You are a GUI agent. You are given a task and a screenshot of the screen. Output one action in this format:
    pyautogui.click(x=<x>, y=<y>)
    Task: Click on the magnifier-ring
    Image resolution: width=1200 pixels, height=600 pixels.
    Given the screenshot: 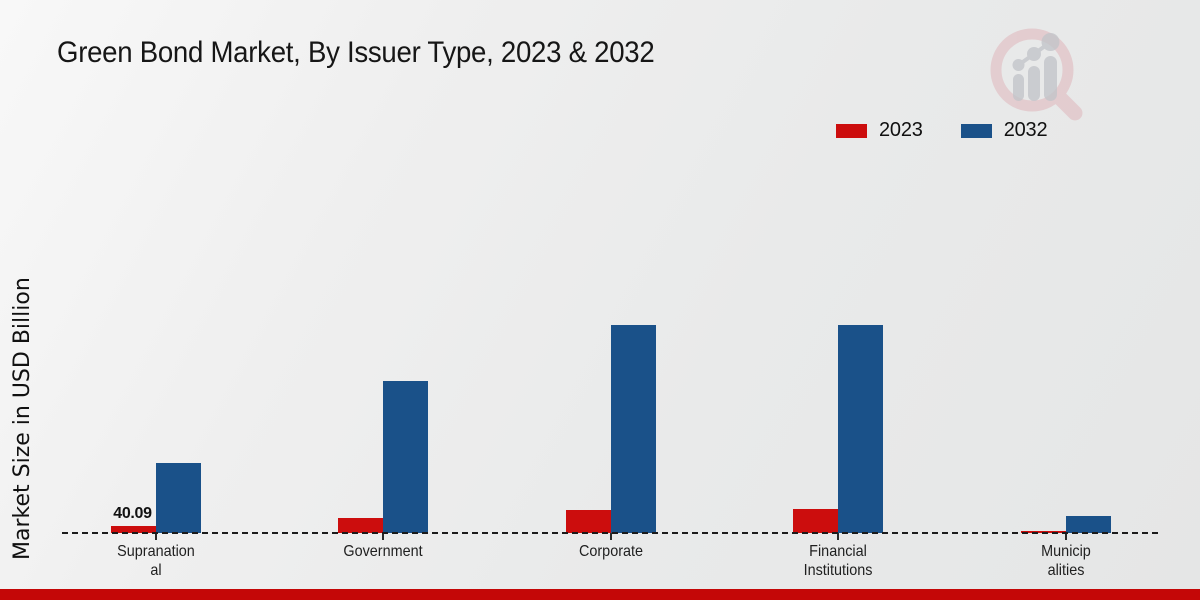 What is the action you would take?
    pyautogui.click(x=1036, y=74)
    